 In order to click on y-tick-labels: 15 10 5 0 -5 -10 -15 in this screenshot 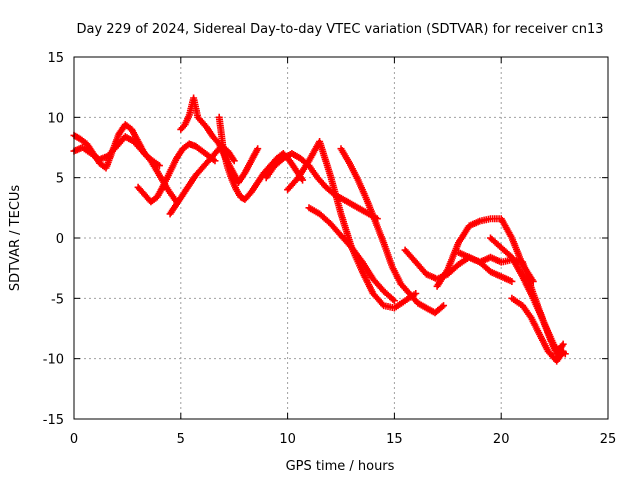, I will do `click(53, 239)`.